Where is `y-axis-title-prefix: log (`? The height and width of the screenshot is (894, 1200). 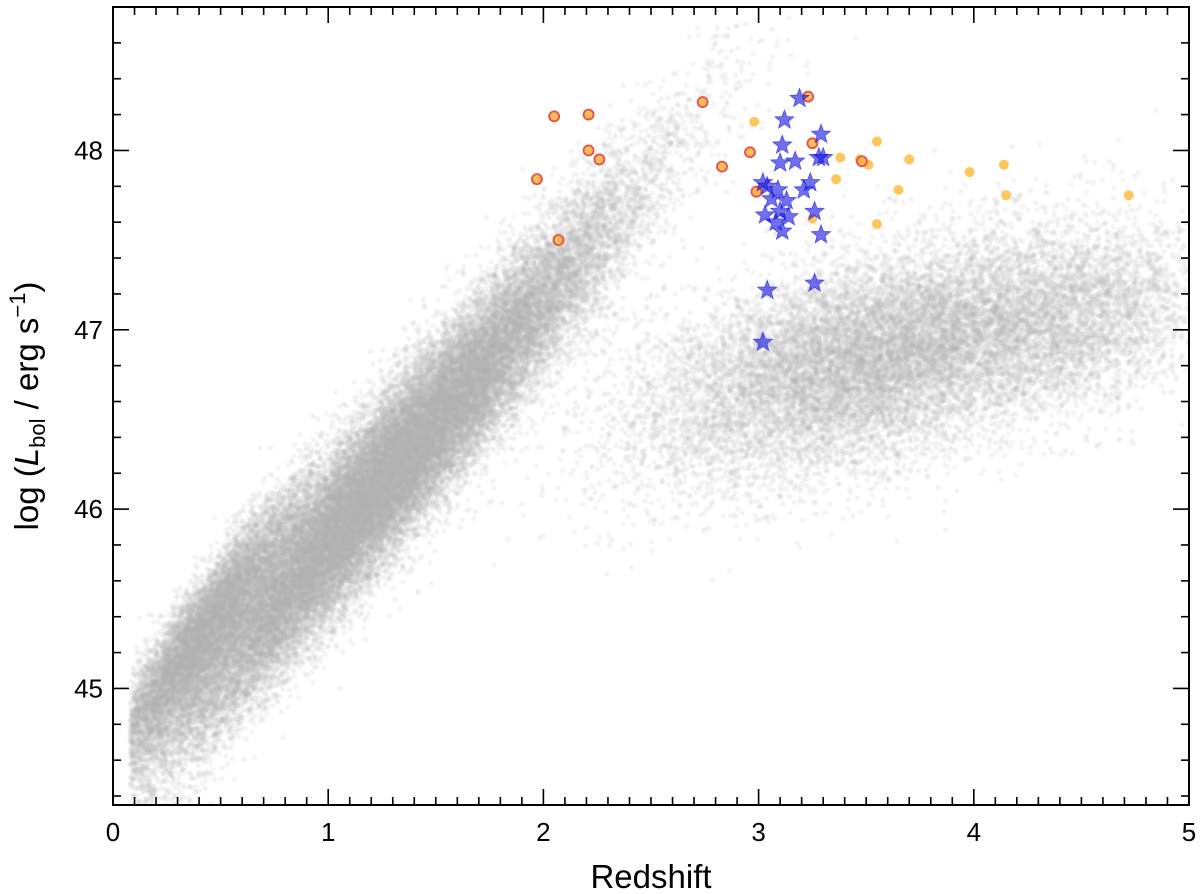 y-axis-title-prefix: log ( is located at coordinates (26, 498).